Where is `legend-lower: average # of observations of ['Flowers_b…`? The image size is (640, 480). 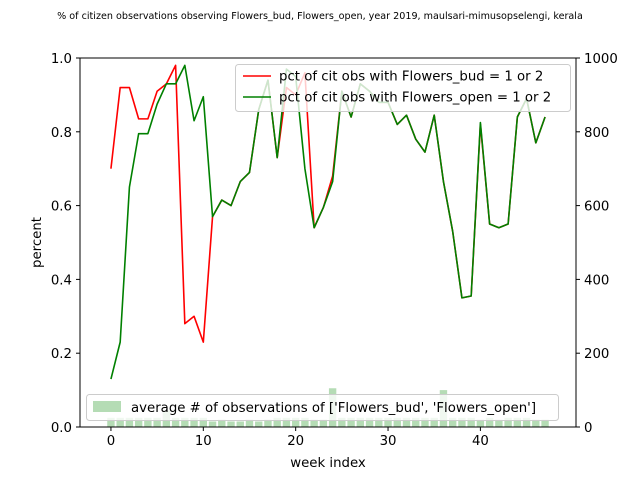
legend-lower: average # of observations of ['Flowers_b… is located at coordinates (322, 407).